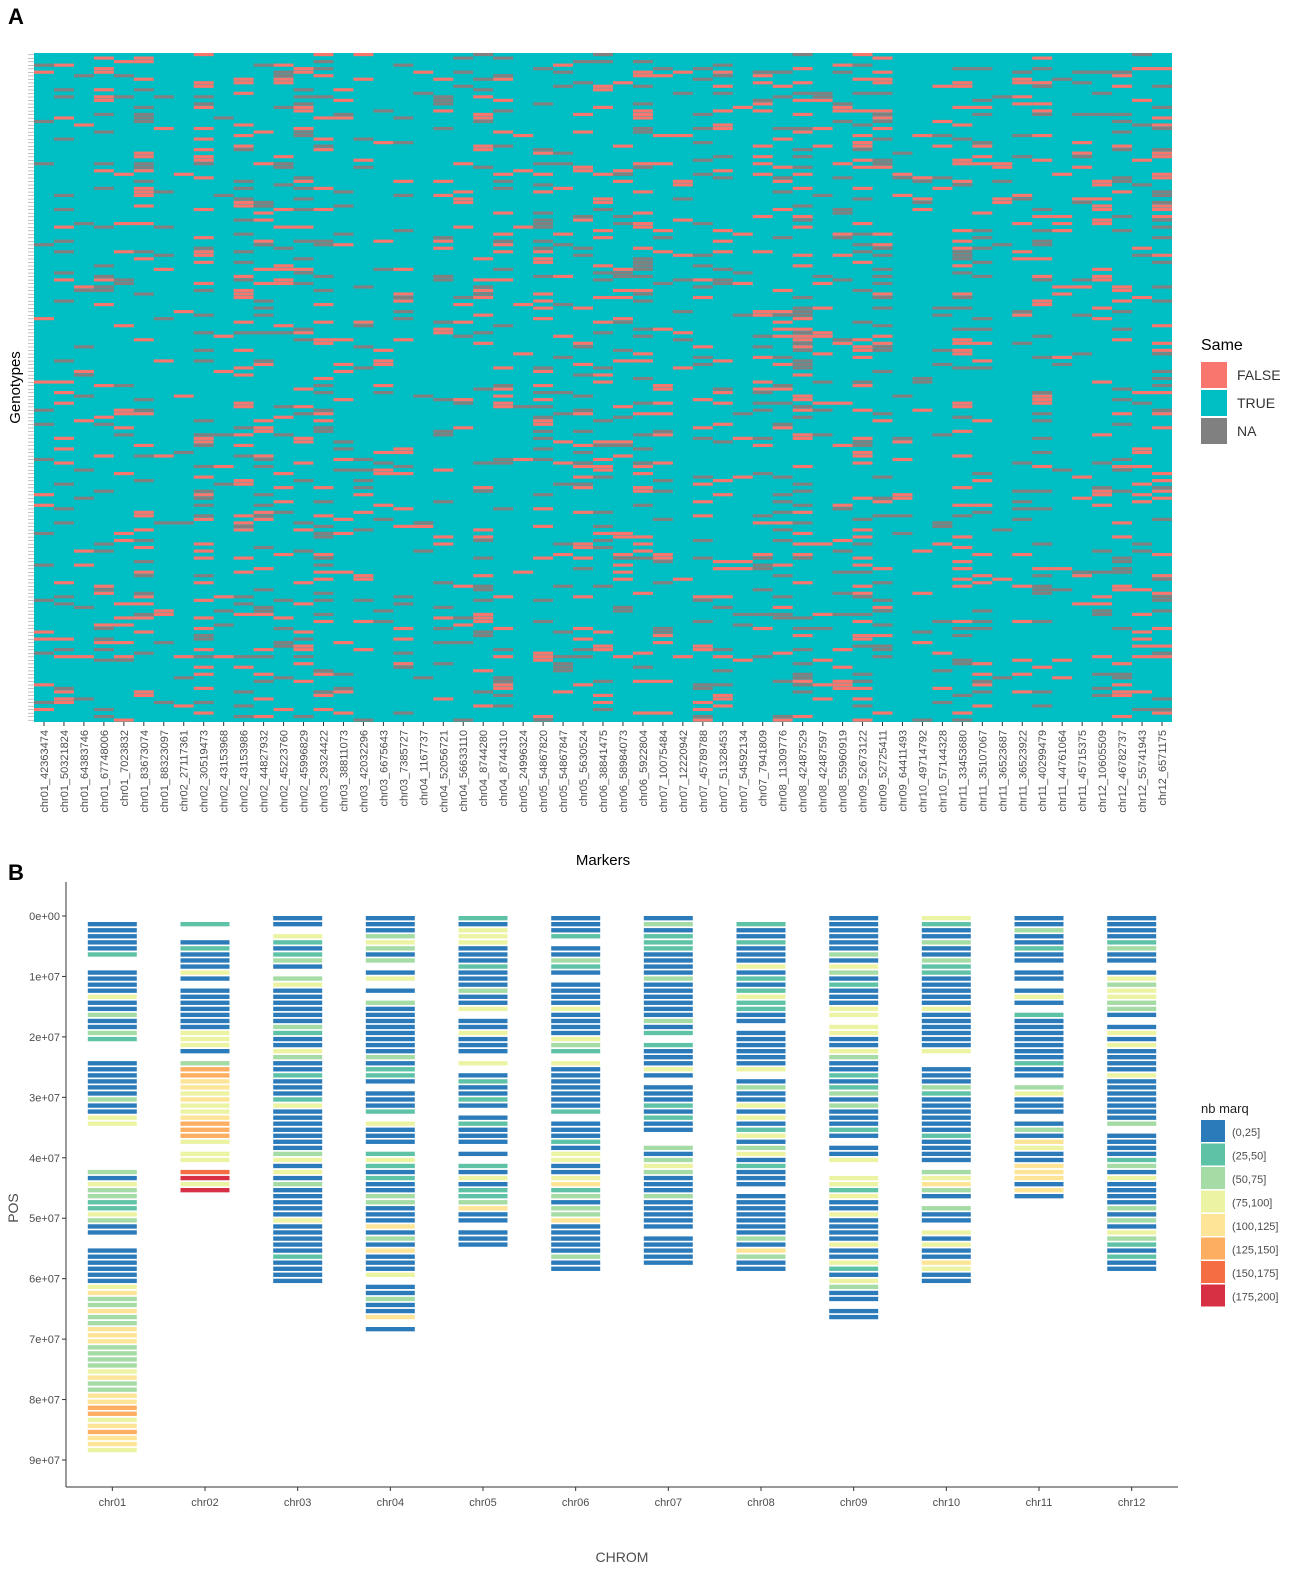 This screenshot has height=1578, width=1299. Describe the element at coordinates (622, 1557) in the screenshot. I see `x-axis-title-b: CHROM` at that location.